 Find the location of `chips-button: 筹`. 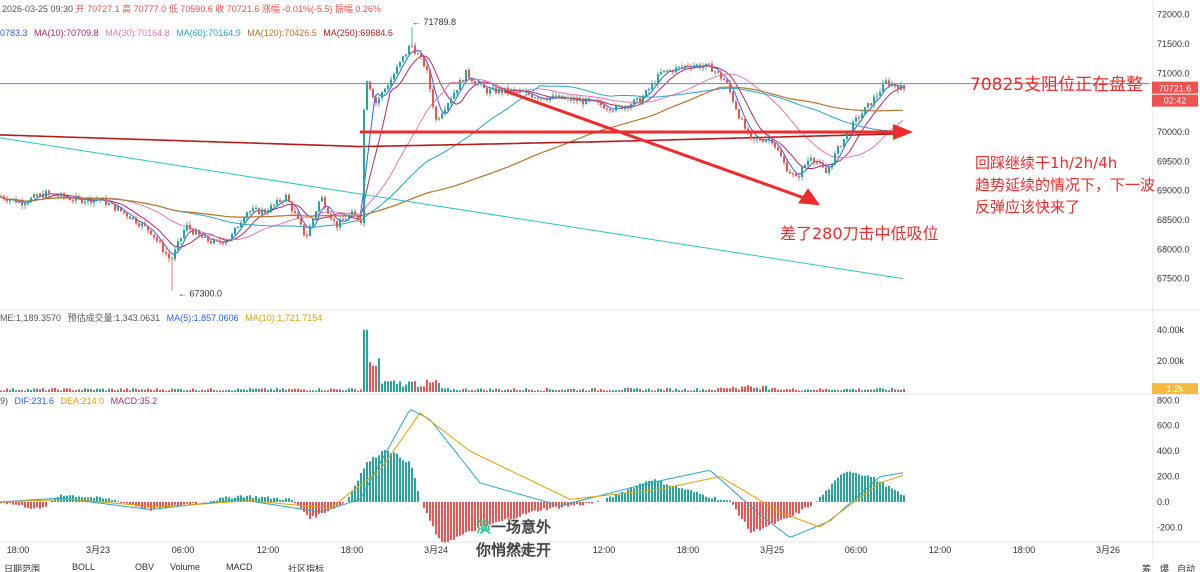

chips-button: 筹 is located at coordinates (1147, 568).